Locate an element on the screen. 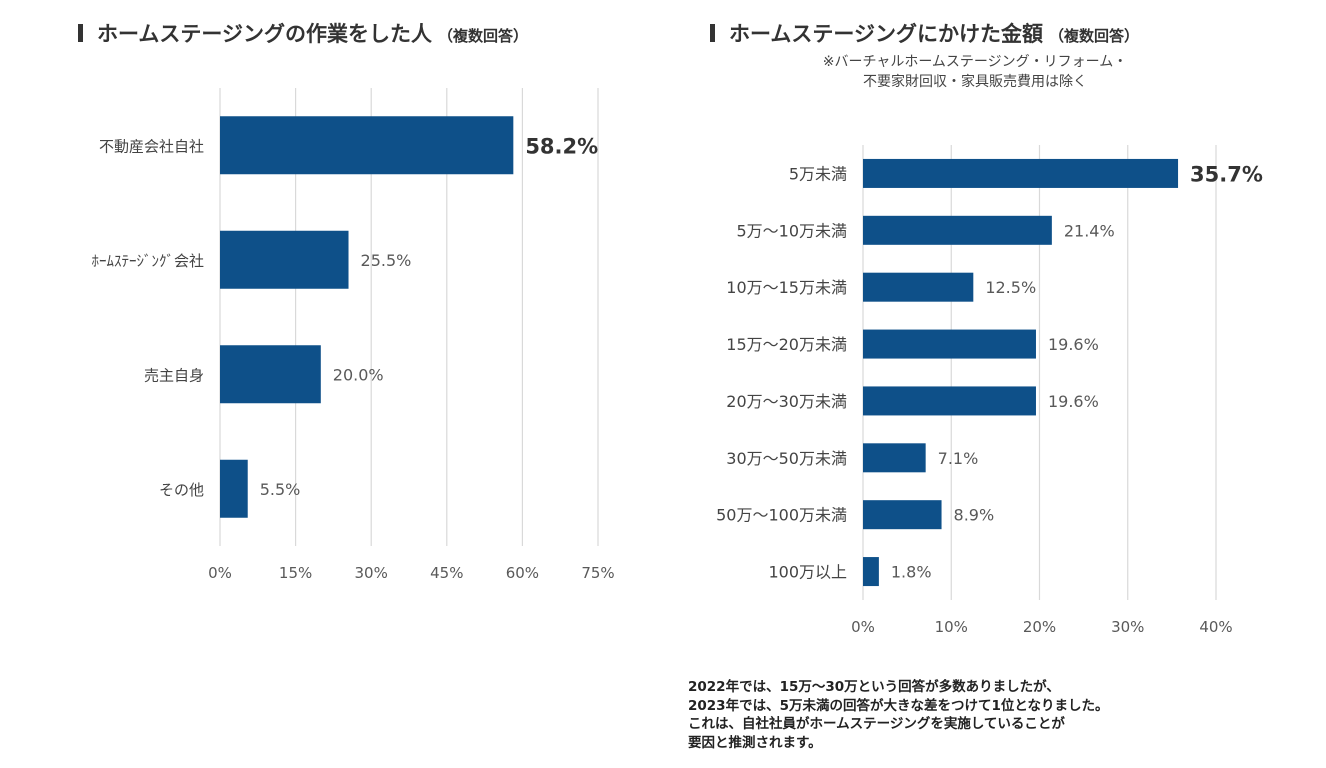 This screenshot has width=1326, height=768. chart-2-category-label: 20万～30万未満 is located at coordinates (786, 401).